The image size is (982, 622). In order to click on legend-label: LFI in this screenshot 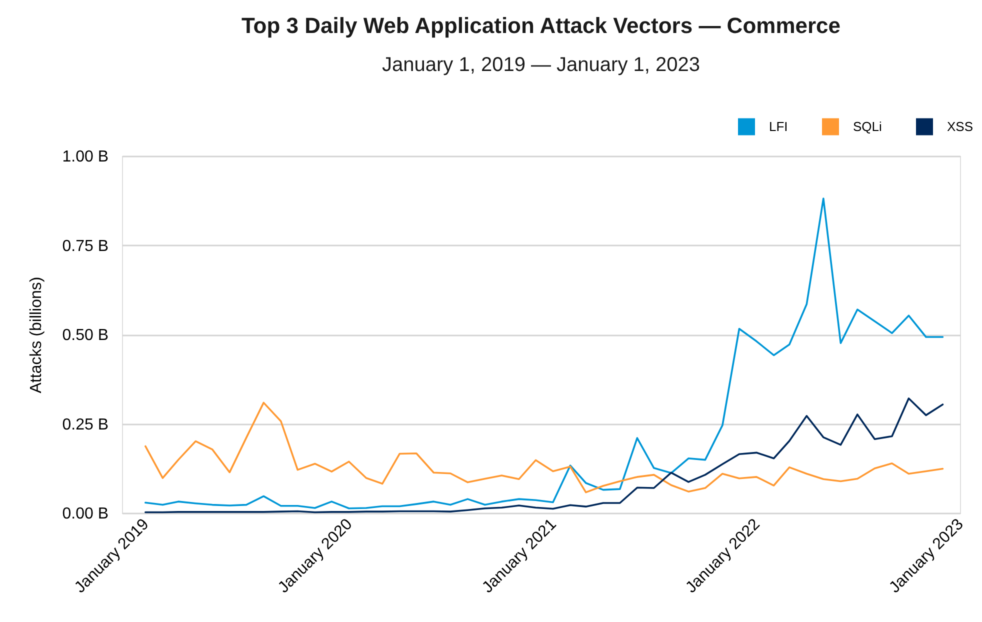, I will do `click(778, 126)`.